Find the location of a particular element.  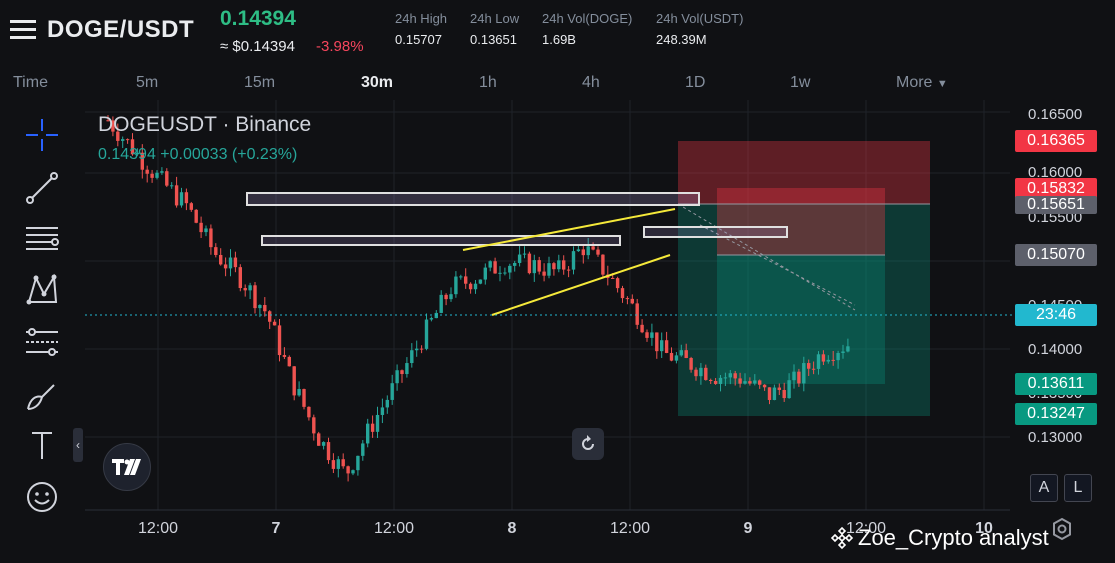

tab-30m: 30m is located at coordinates (377, 82).